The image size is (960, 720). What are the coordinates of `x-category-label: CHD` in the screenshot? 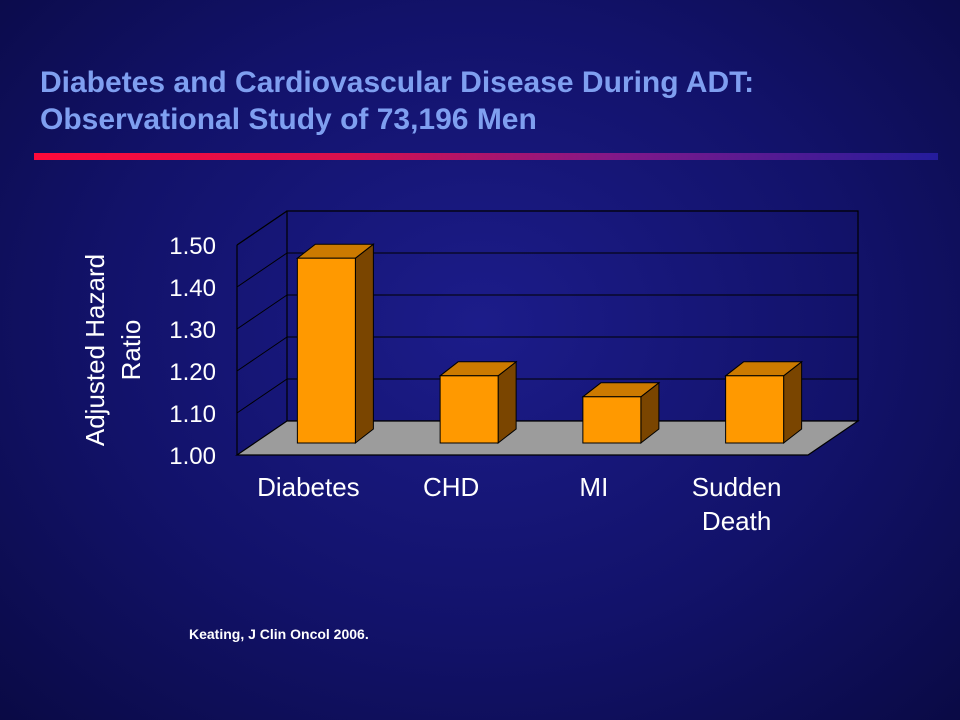 It's located at (451, 487).